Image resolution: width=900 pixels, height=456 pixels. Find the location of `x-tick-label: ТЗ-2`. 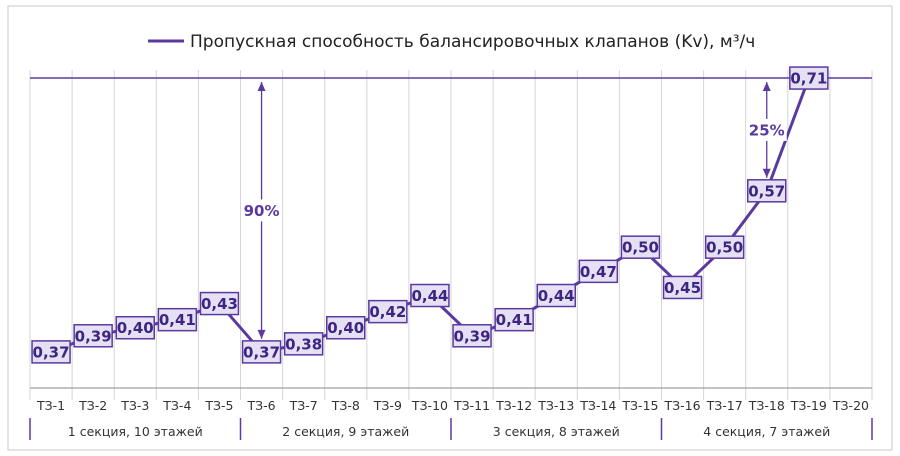

x-tick-label: ТЗ-2 is located at coordinates (92, 405).